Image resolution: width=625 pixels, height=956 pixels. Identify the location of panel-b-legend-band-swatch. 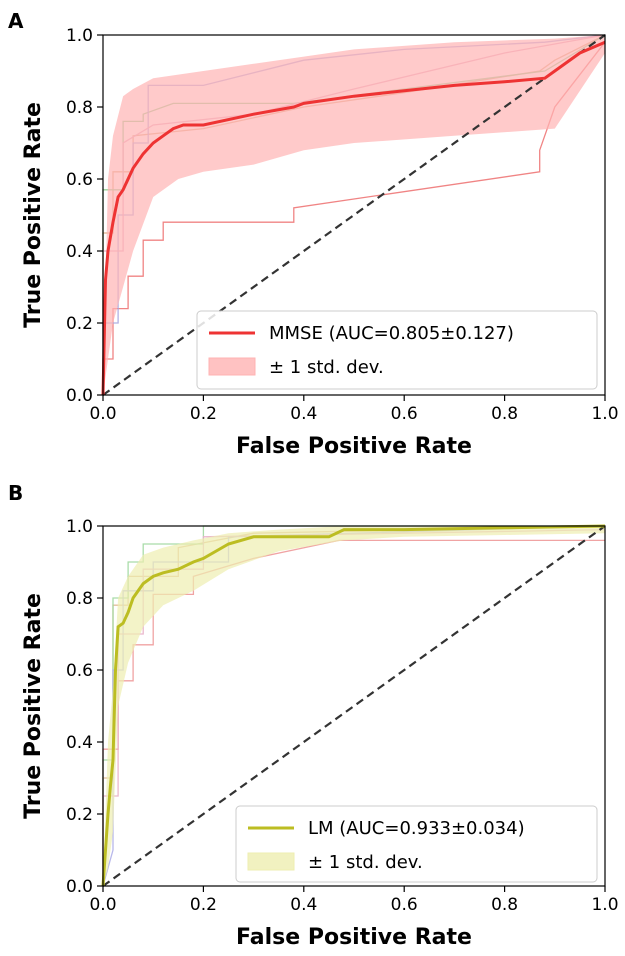
(271, 861).